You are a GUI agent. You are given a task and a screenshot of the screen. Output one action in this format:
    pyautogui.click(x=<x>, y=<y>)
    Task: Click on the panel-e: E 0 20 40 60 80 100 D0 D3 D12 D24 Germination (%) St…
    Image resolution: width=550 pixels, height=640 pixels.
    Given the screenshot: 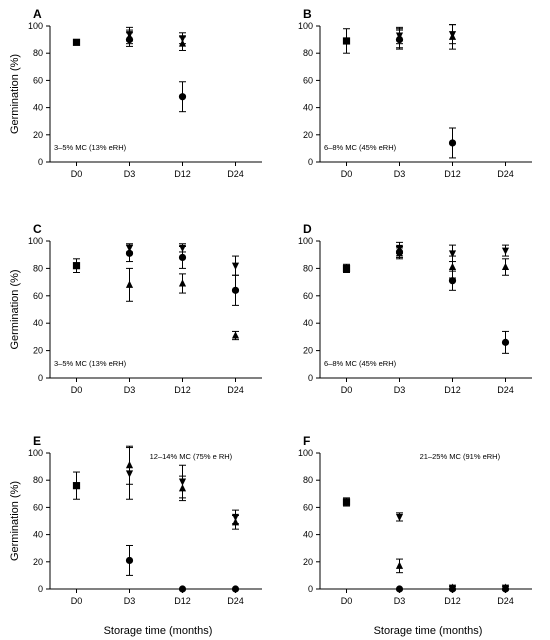 What is the action you would take?
    pyautogui.click(x=135, y=535)
    